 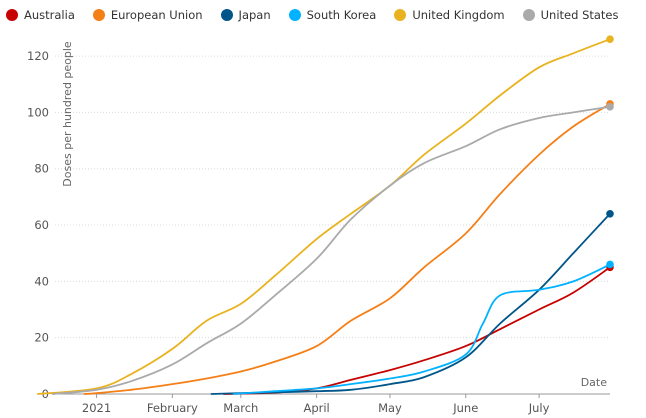 What do you see at coordinates (610, 39) in the screenshot?
I see `series-endpoint-united-kingdom` at bounding box center [610, 39].